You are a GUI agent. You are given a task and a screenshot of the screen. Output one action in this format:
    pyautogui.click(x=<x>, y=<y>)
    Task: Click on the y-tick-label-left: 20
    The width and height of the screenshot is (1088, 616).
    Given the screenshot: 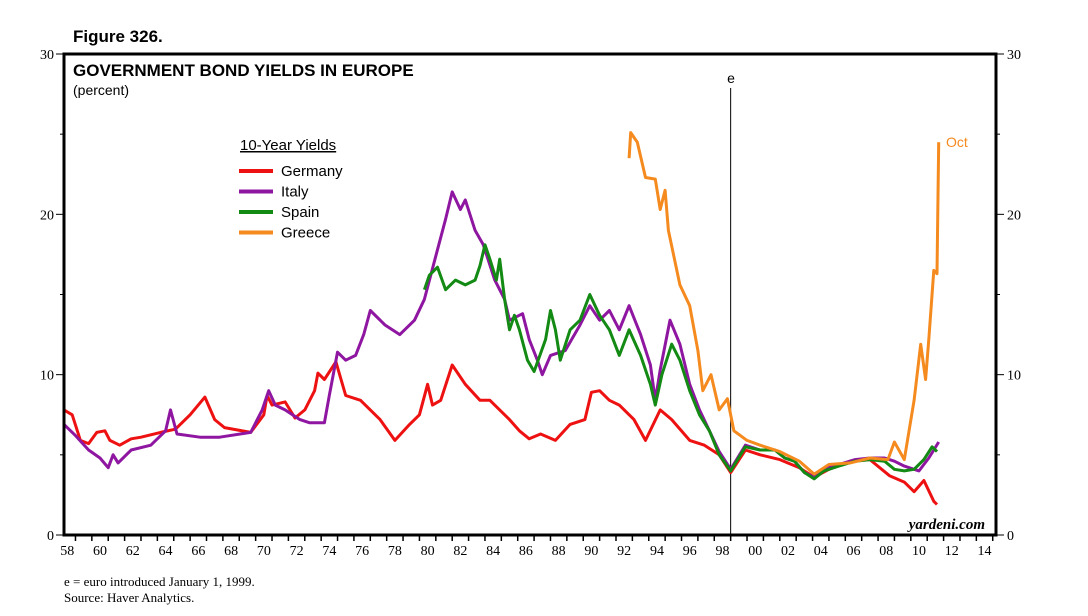 What is the action you would take?
    pyautogui.click(x=47, y=215)
    